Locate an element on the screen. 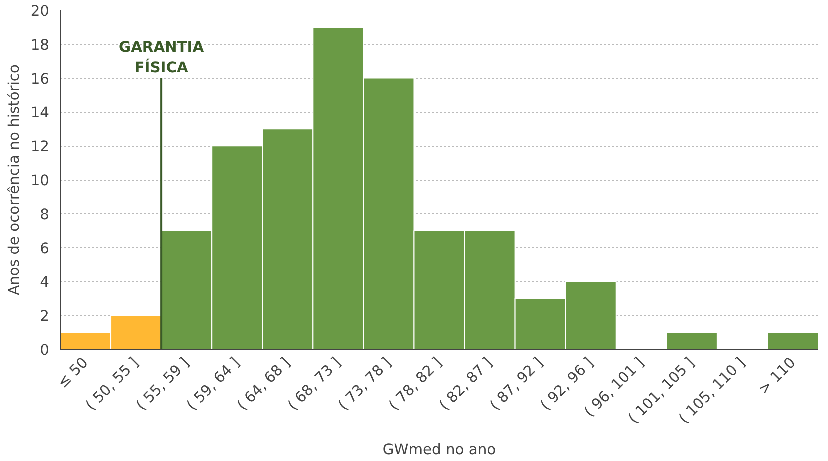 Image resolution: width=828 pixels, height=461 pixels. y-tick-label: 12 is located at coordinates (40, 147).